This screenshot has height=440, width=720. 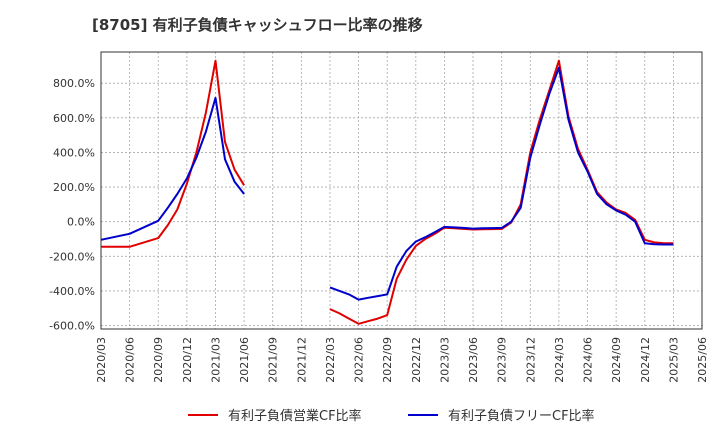 I want to click on chart-title: [8705] 有利子負債キャッシュフロー比率の推移, so click(x=257, y=25).